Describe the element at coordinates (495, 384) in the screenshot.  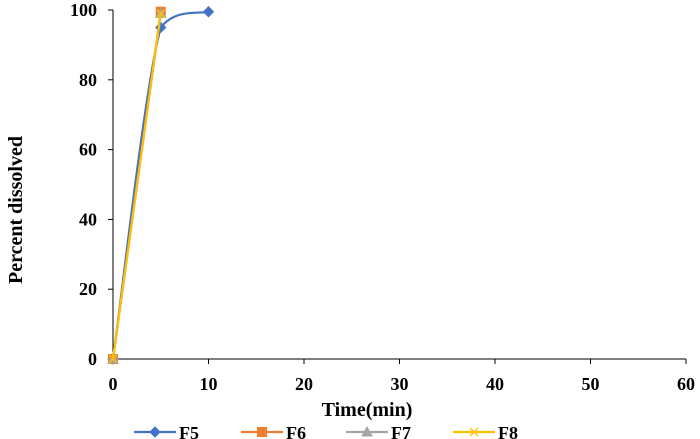
I see `x-tick-label: 40` at that location.